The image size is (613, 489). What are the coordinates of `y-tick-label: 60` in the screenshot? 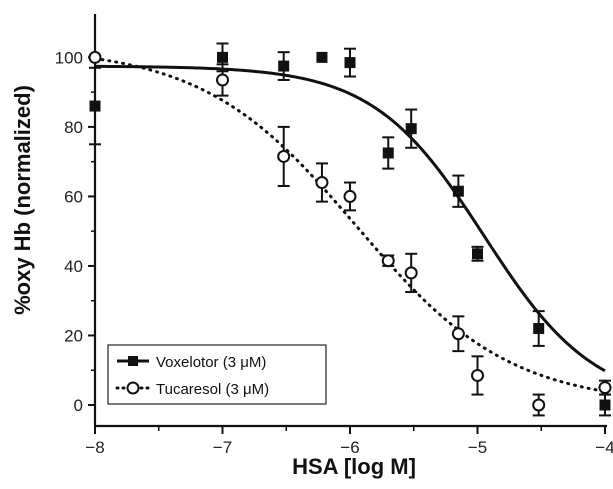 It's located at (73, 196).